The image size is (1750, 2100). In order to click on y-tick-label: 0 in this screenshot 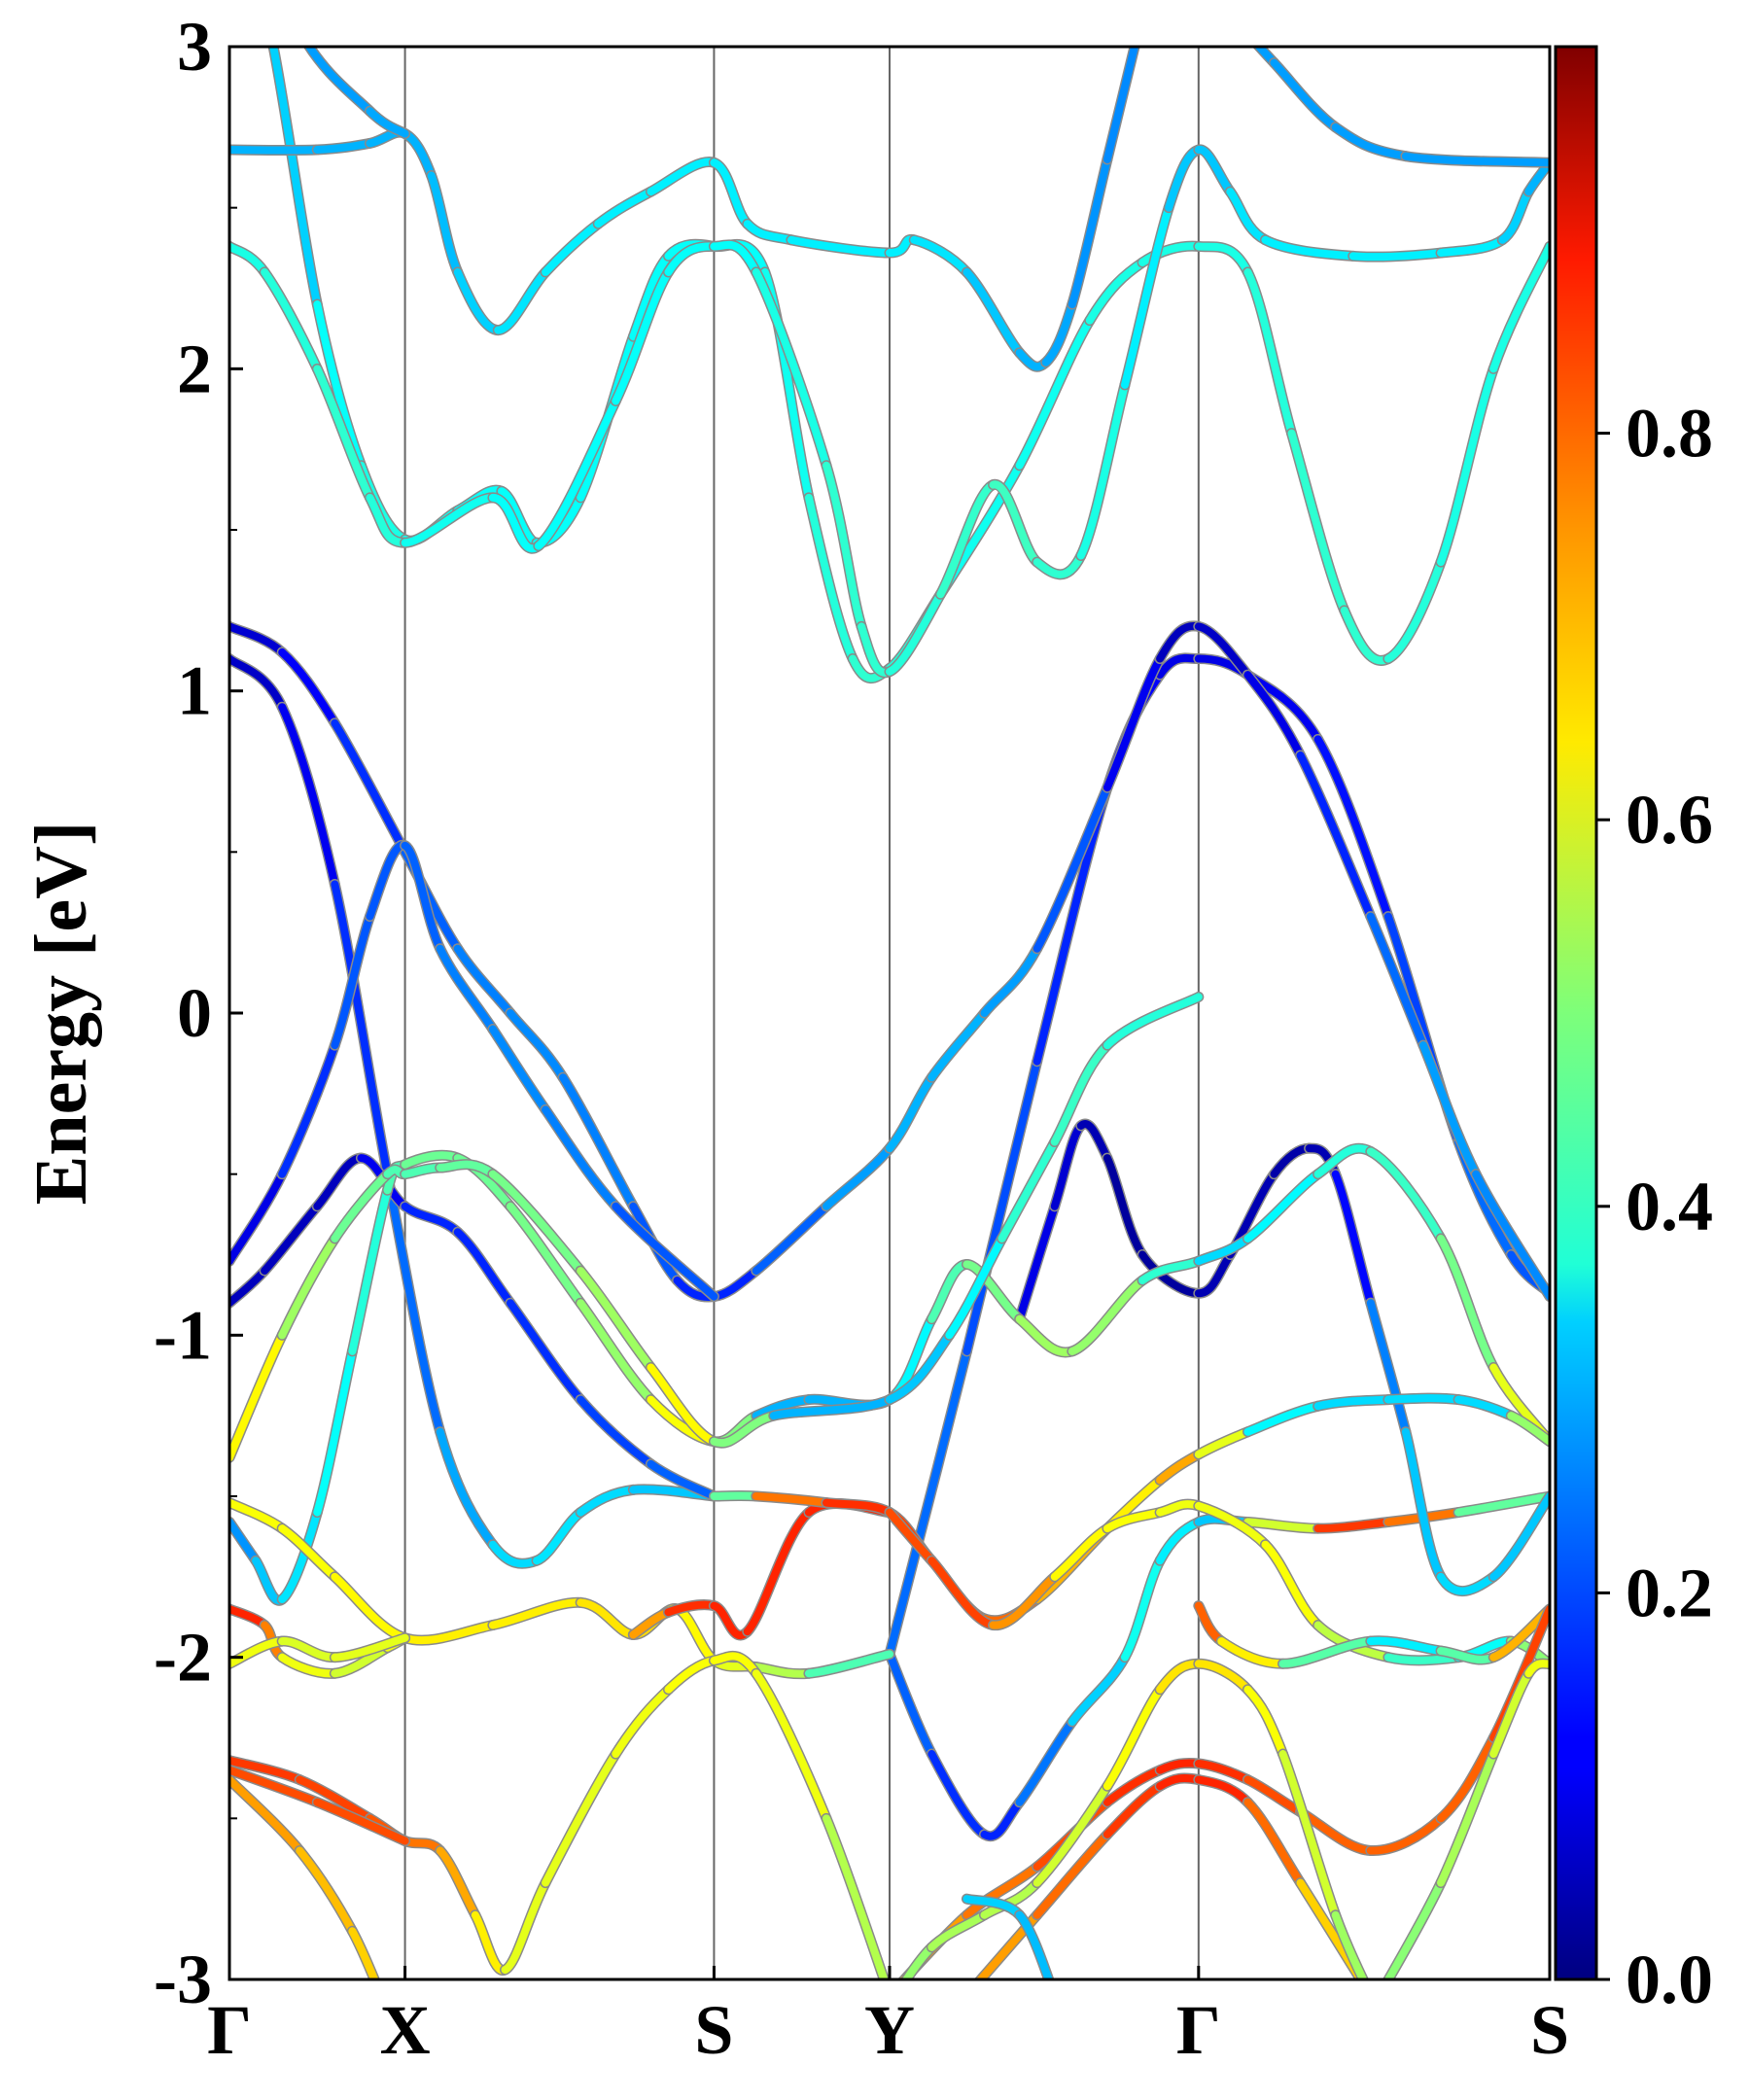, I will do `click(194, 1013)`.